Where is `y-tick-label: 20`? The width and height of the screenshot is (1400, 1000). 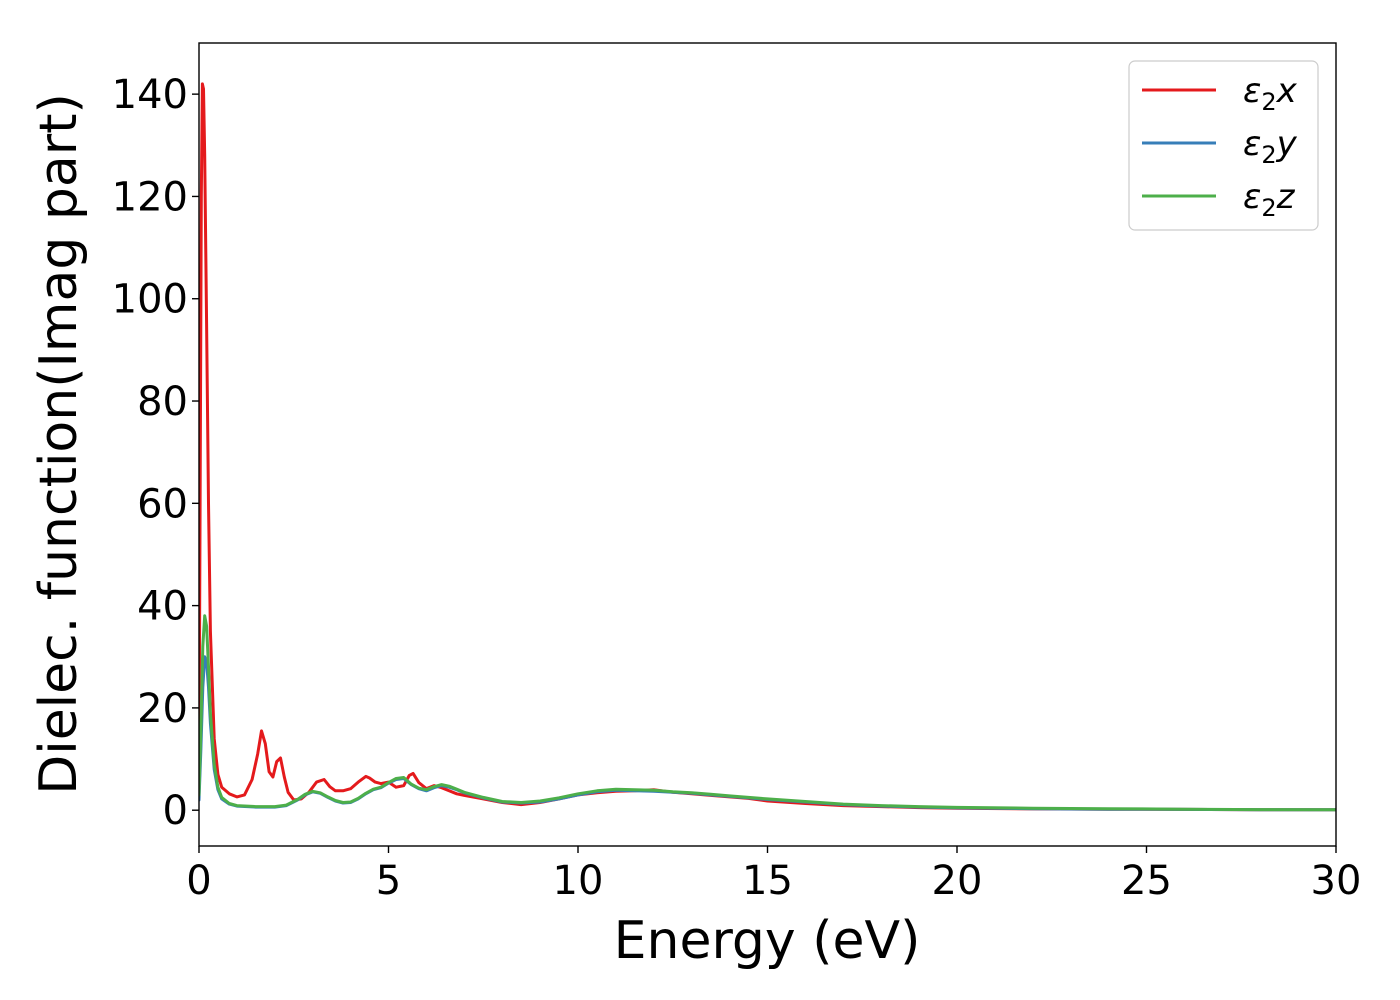
y-tick-label: 20 is located at coordinates (162, 709).